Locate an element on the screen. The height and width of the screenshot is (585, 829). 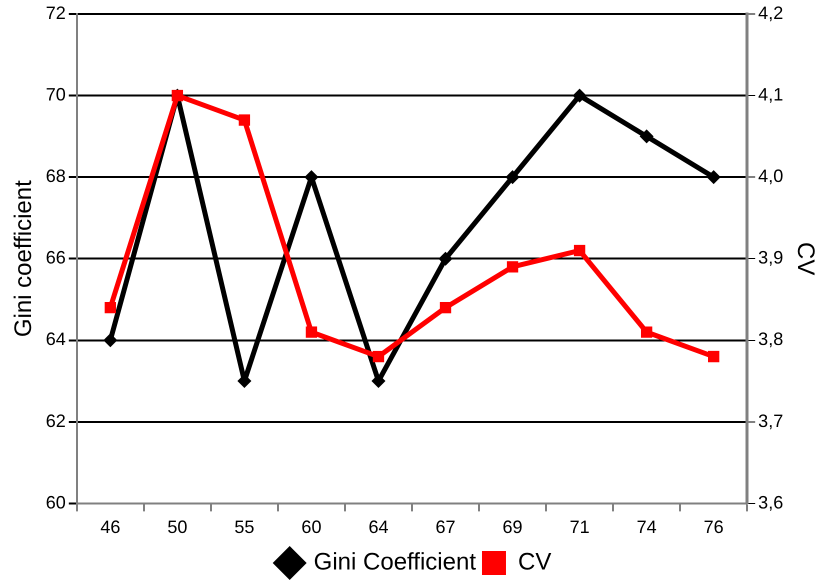
y-axis-title: Gini coefficient is located at coordinates (24, 259).